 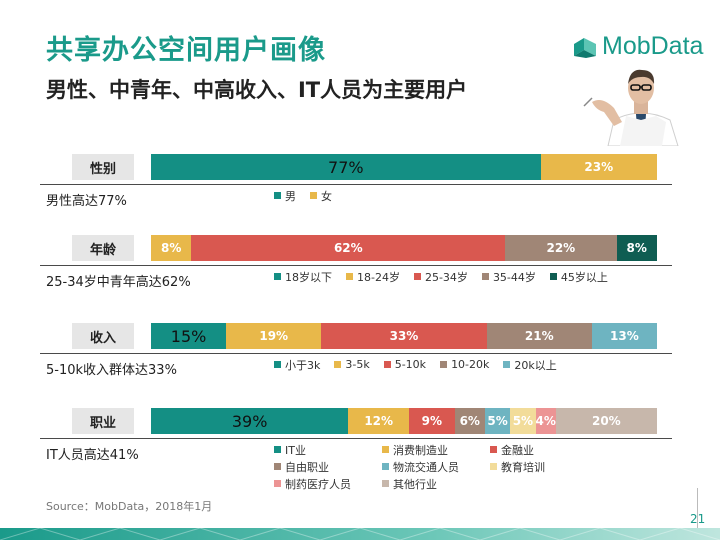 What do you see at coordinates (103, 336) in the screenshot?
I see `category-label: 收入` at bounding box center [103, 336].